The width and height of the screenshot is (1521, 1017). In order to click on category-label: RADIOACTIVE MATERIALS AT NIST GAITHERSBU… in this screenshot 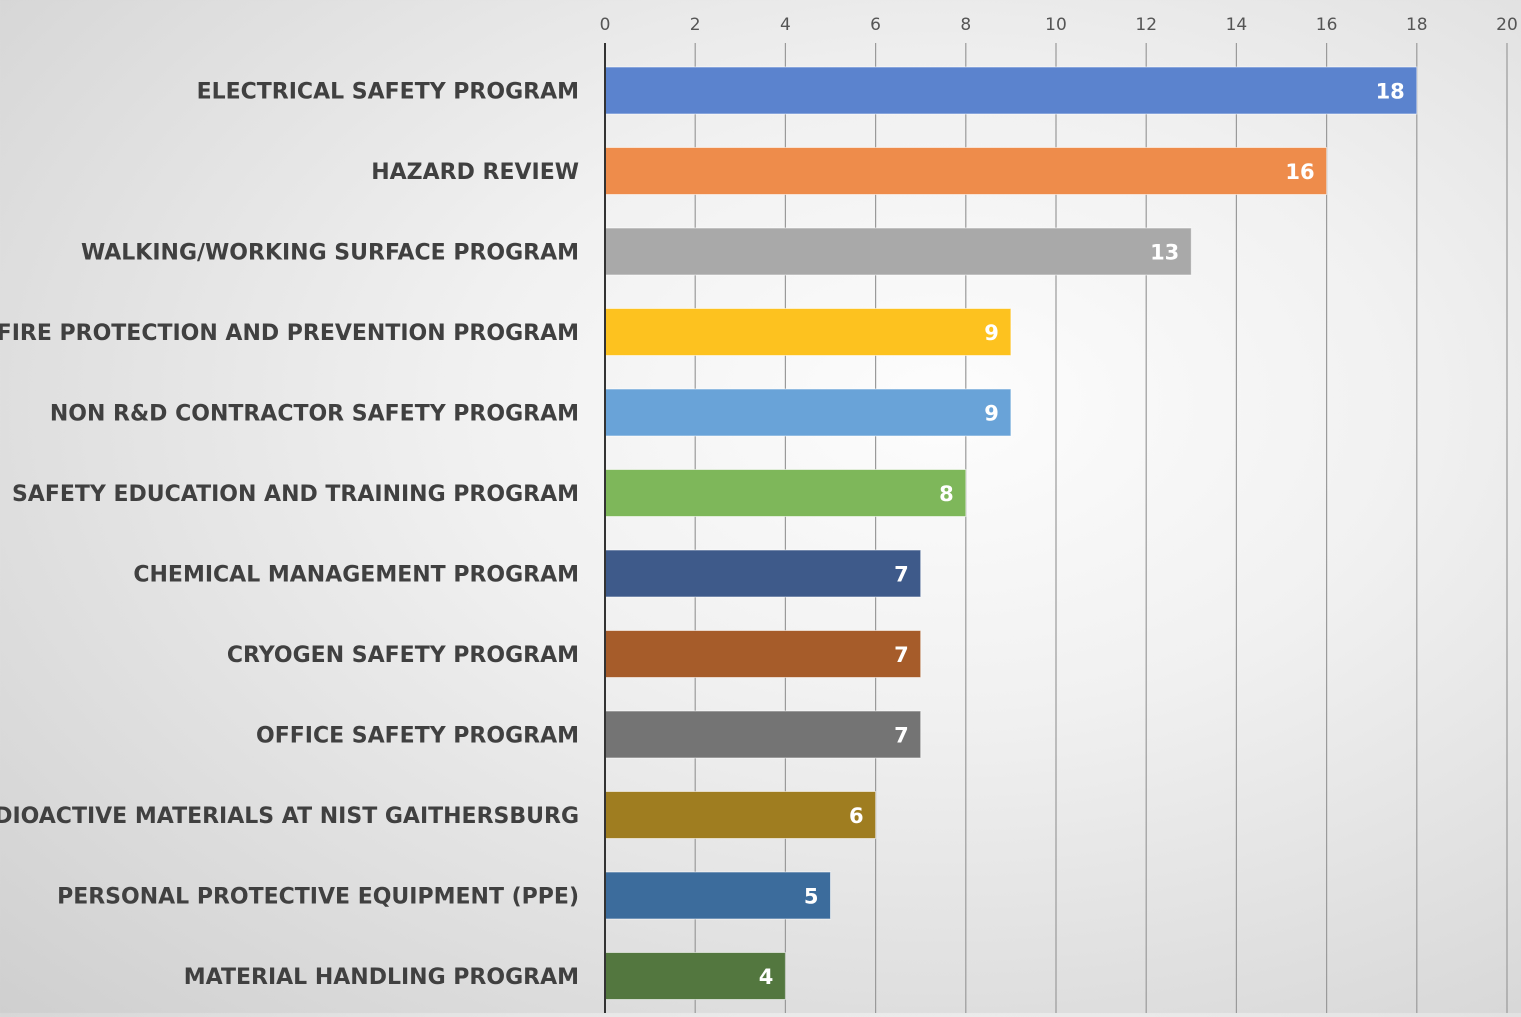, I will do `click(289, 816)`.